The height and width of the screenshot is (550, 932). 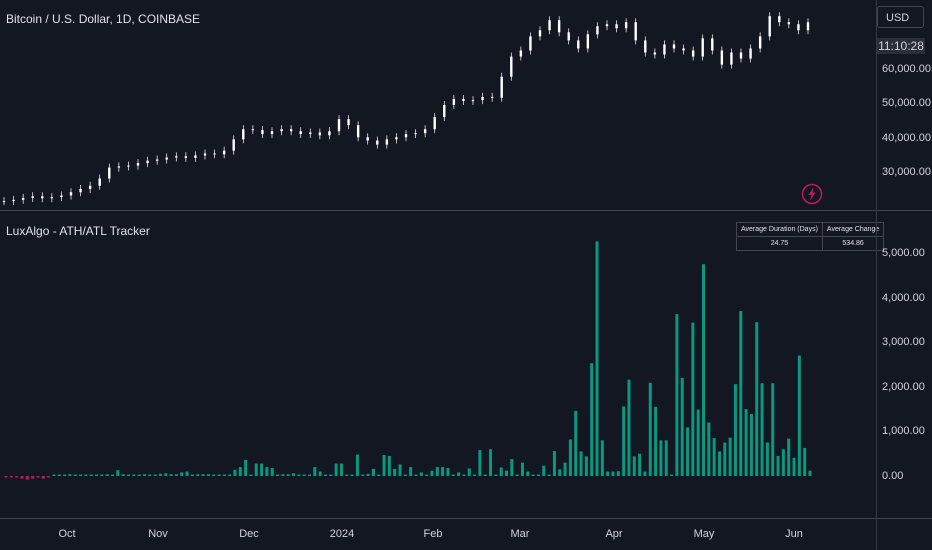 What do you see at coordinates (900, 17) in the screenshot?
I see `currency-button: USD` at bounding box center [900, 17].